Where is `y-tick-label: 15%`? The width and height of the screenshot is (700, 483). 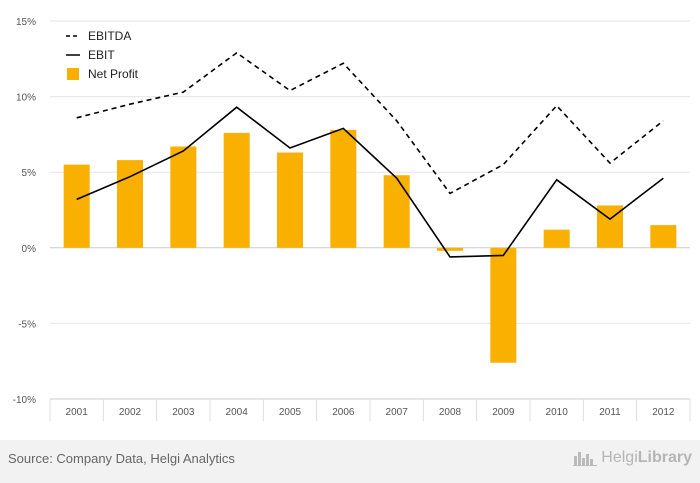
y-tick-label: 15% is located at coordinates (26, 22).